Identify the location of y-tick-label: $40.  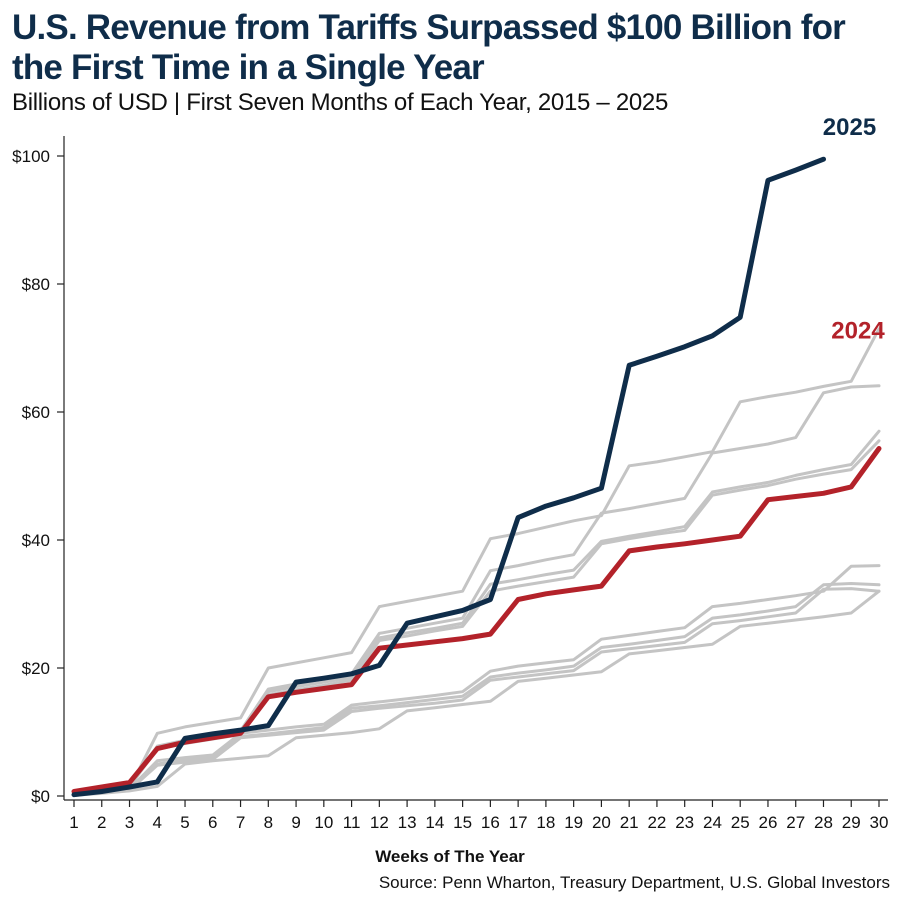
(36, 540).